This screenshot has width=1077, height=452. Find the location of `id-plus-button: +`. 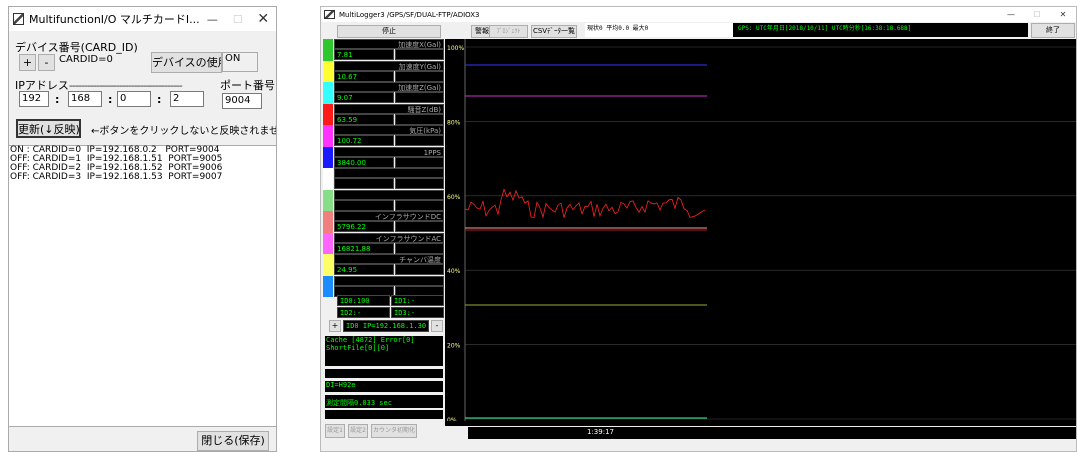

id-plus-button: + is located at coordinates (335, 326).